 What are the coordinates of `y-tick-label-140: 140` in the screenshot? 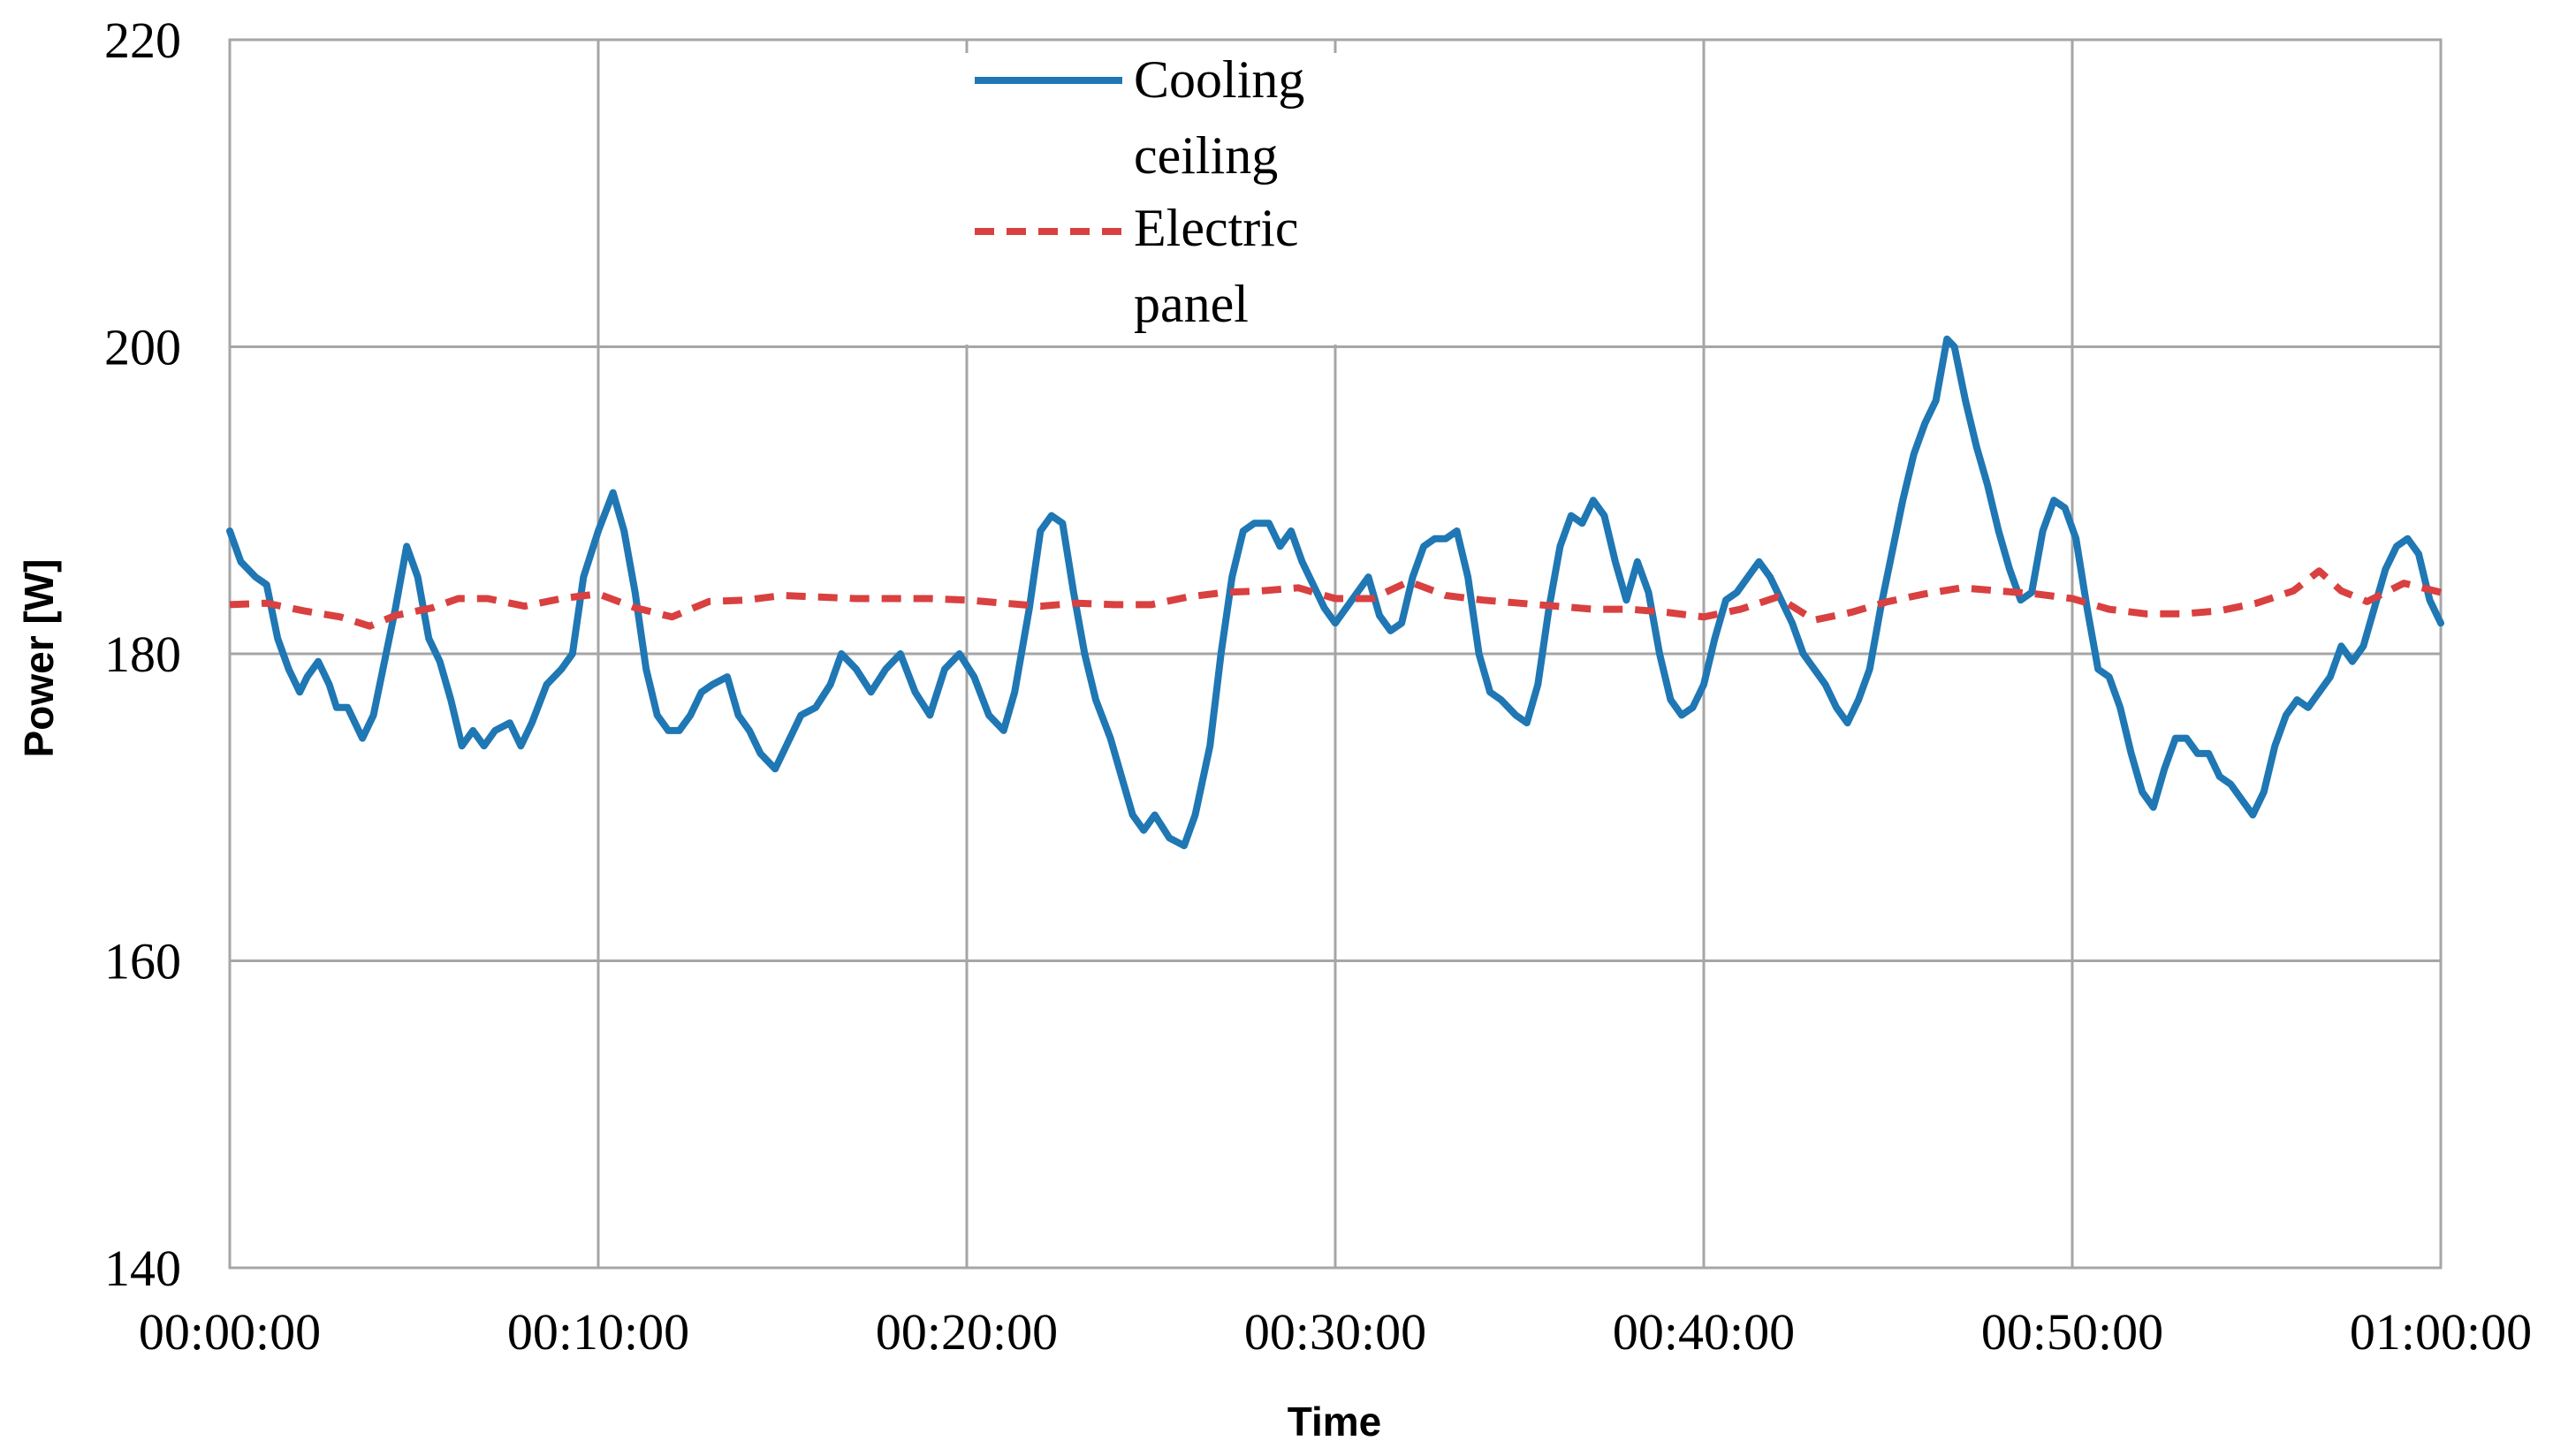 It's located at (142, 1268).